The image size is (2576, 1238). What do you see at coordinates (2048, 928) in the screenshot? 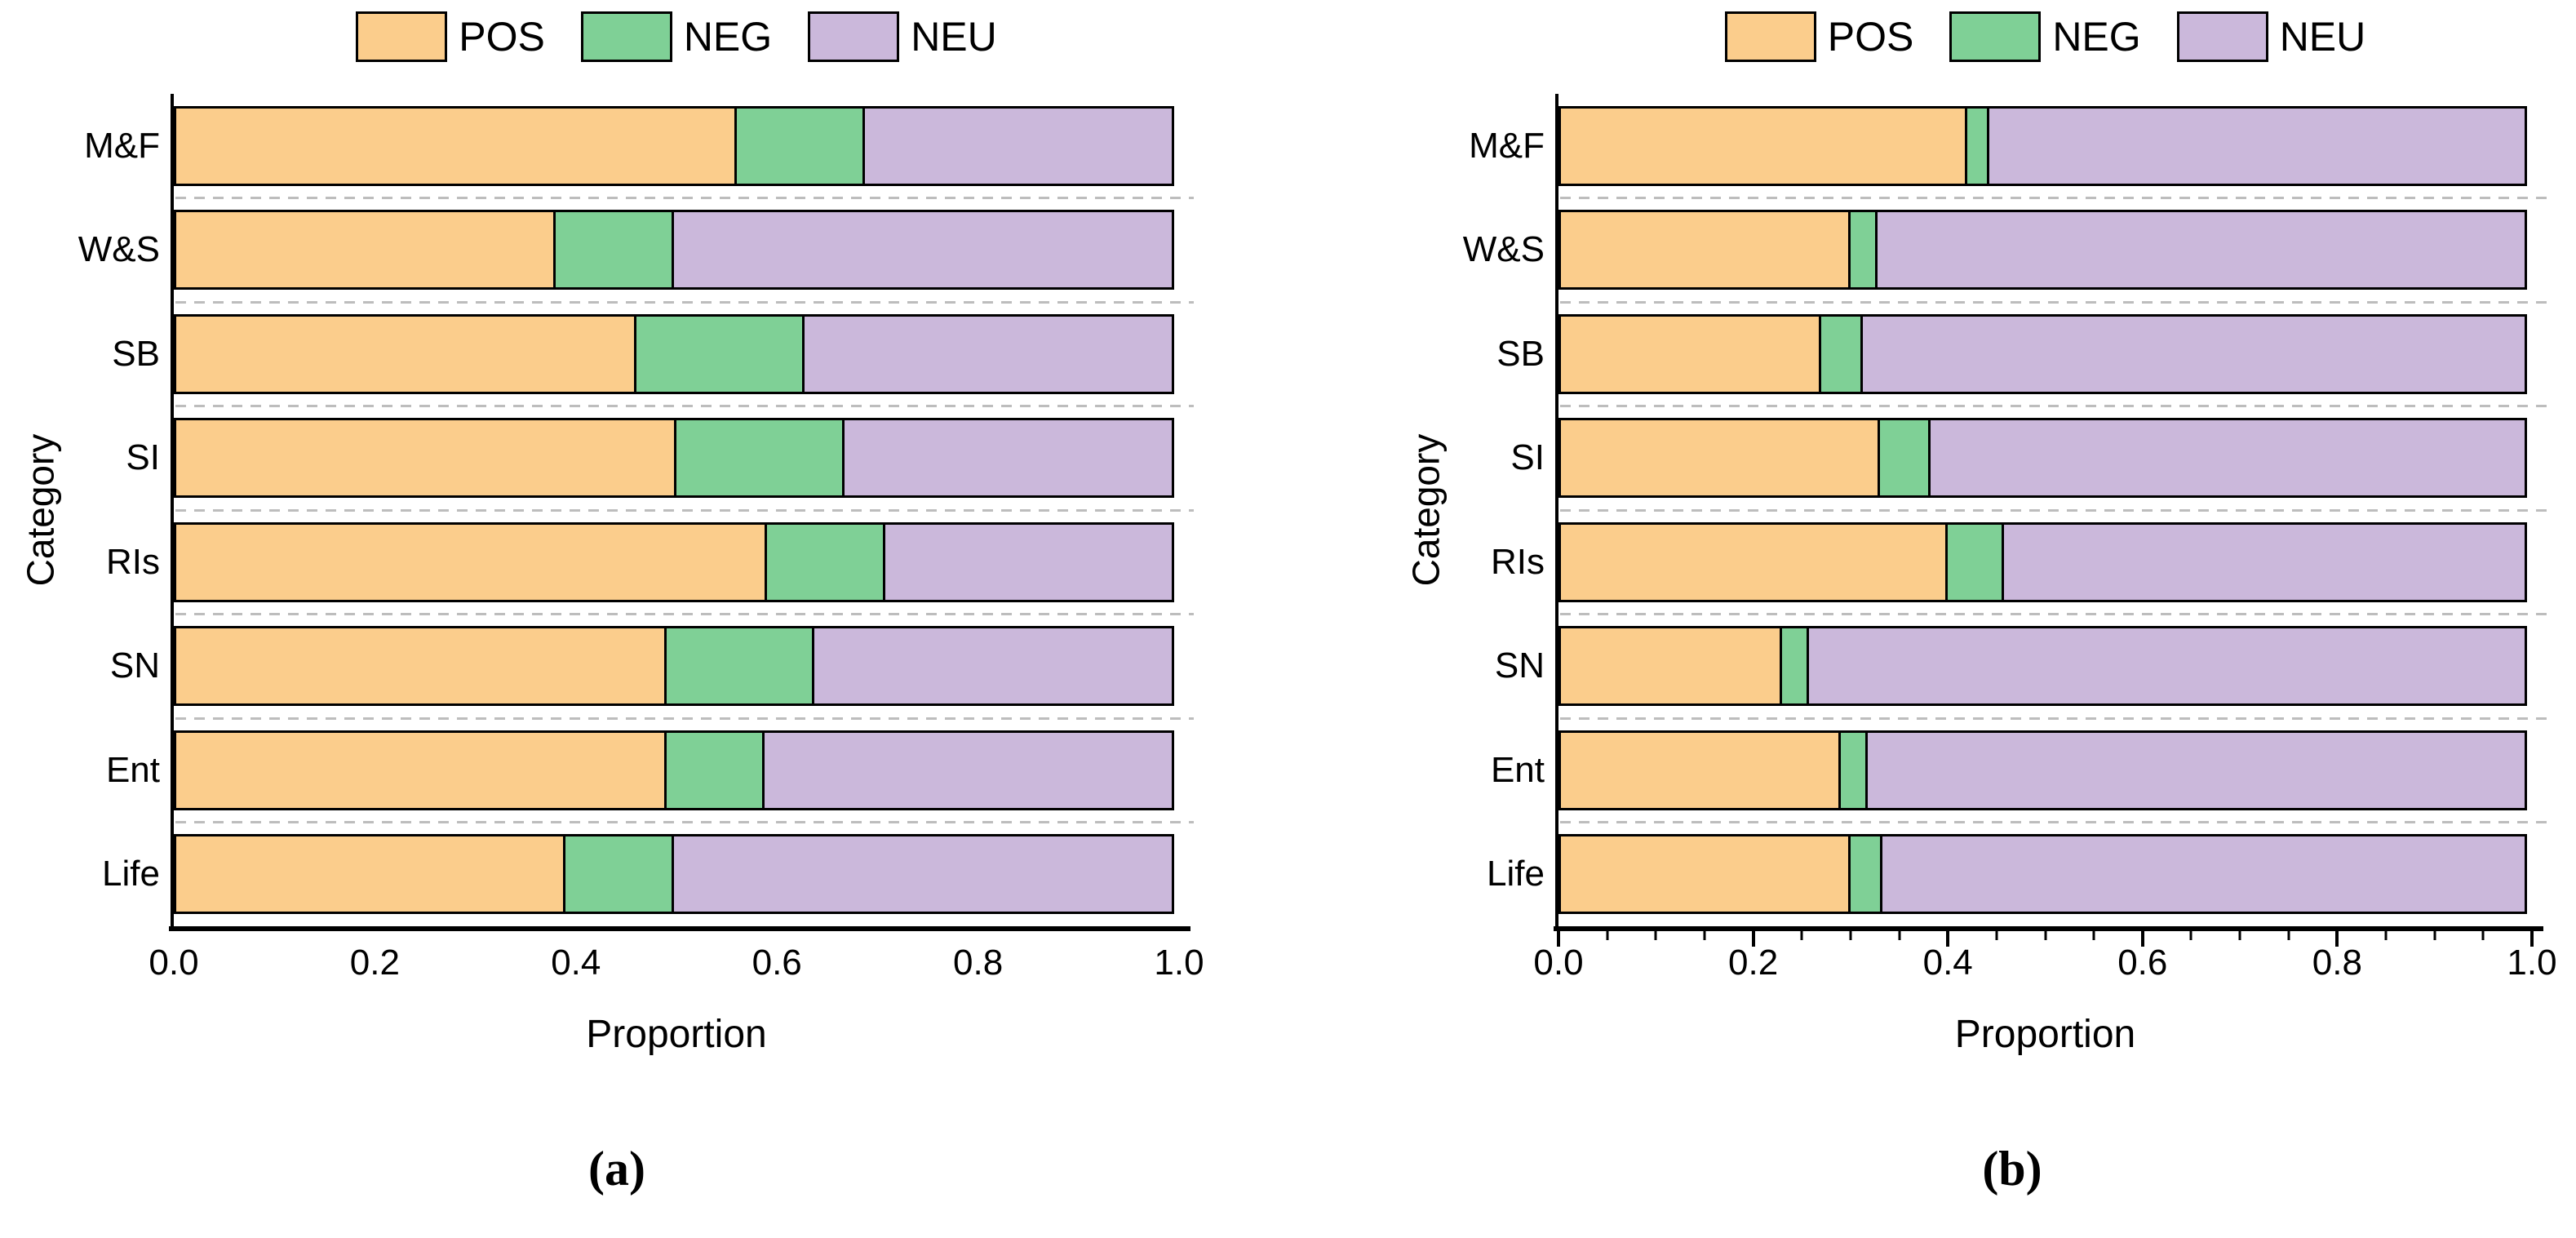
I see `x-axis-spine-b` at bounding box center [2048, 928].